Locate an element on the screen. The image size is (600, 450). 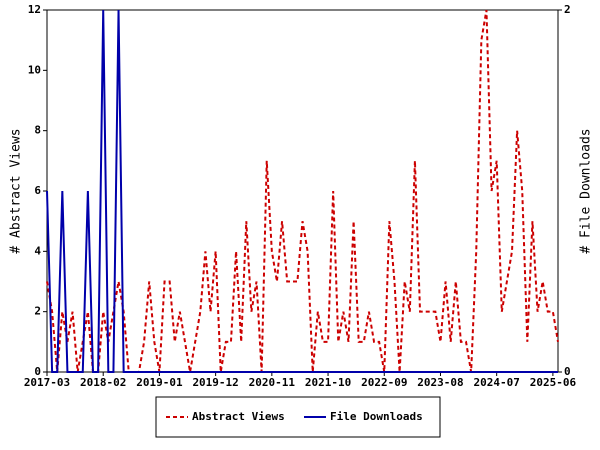
x-tick-label: 2020-11 is located at coordinates (272, 382).